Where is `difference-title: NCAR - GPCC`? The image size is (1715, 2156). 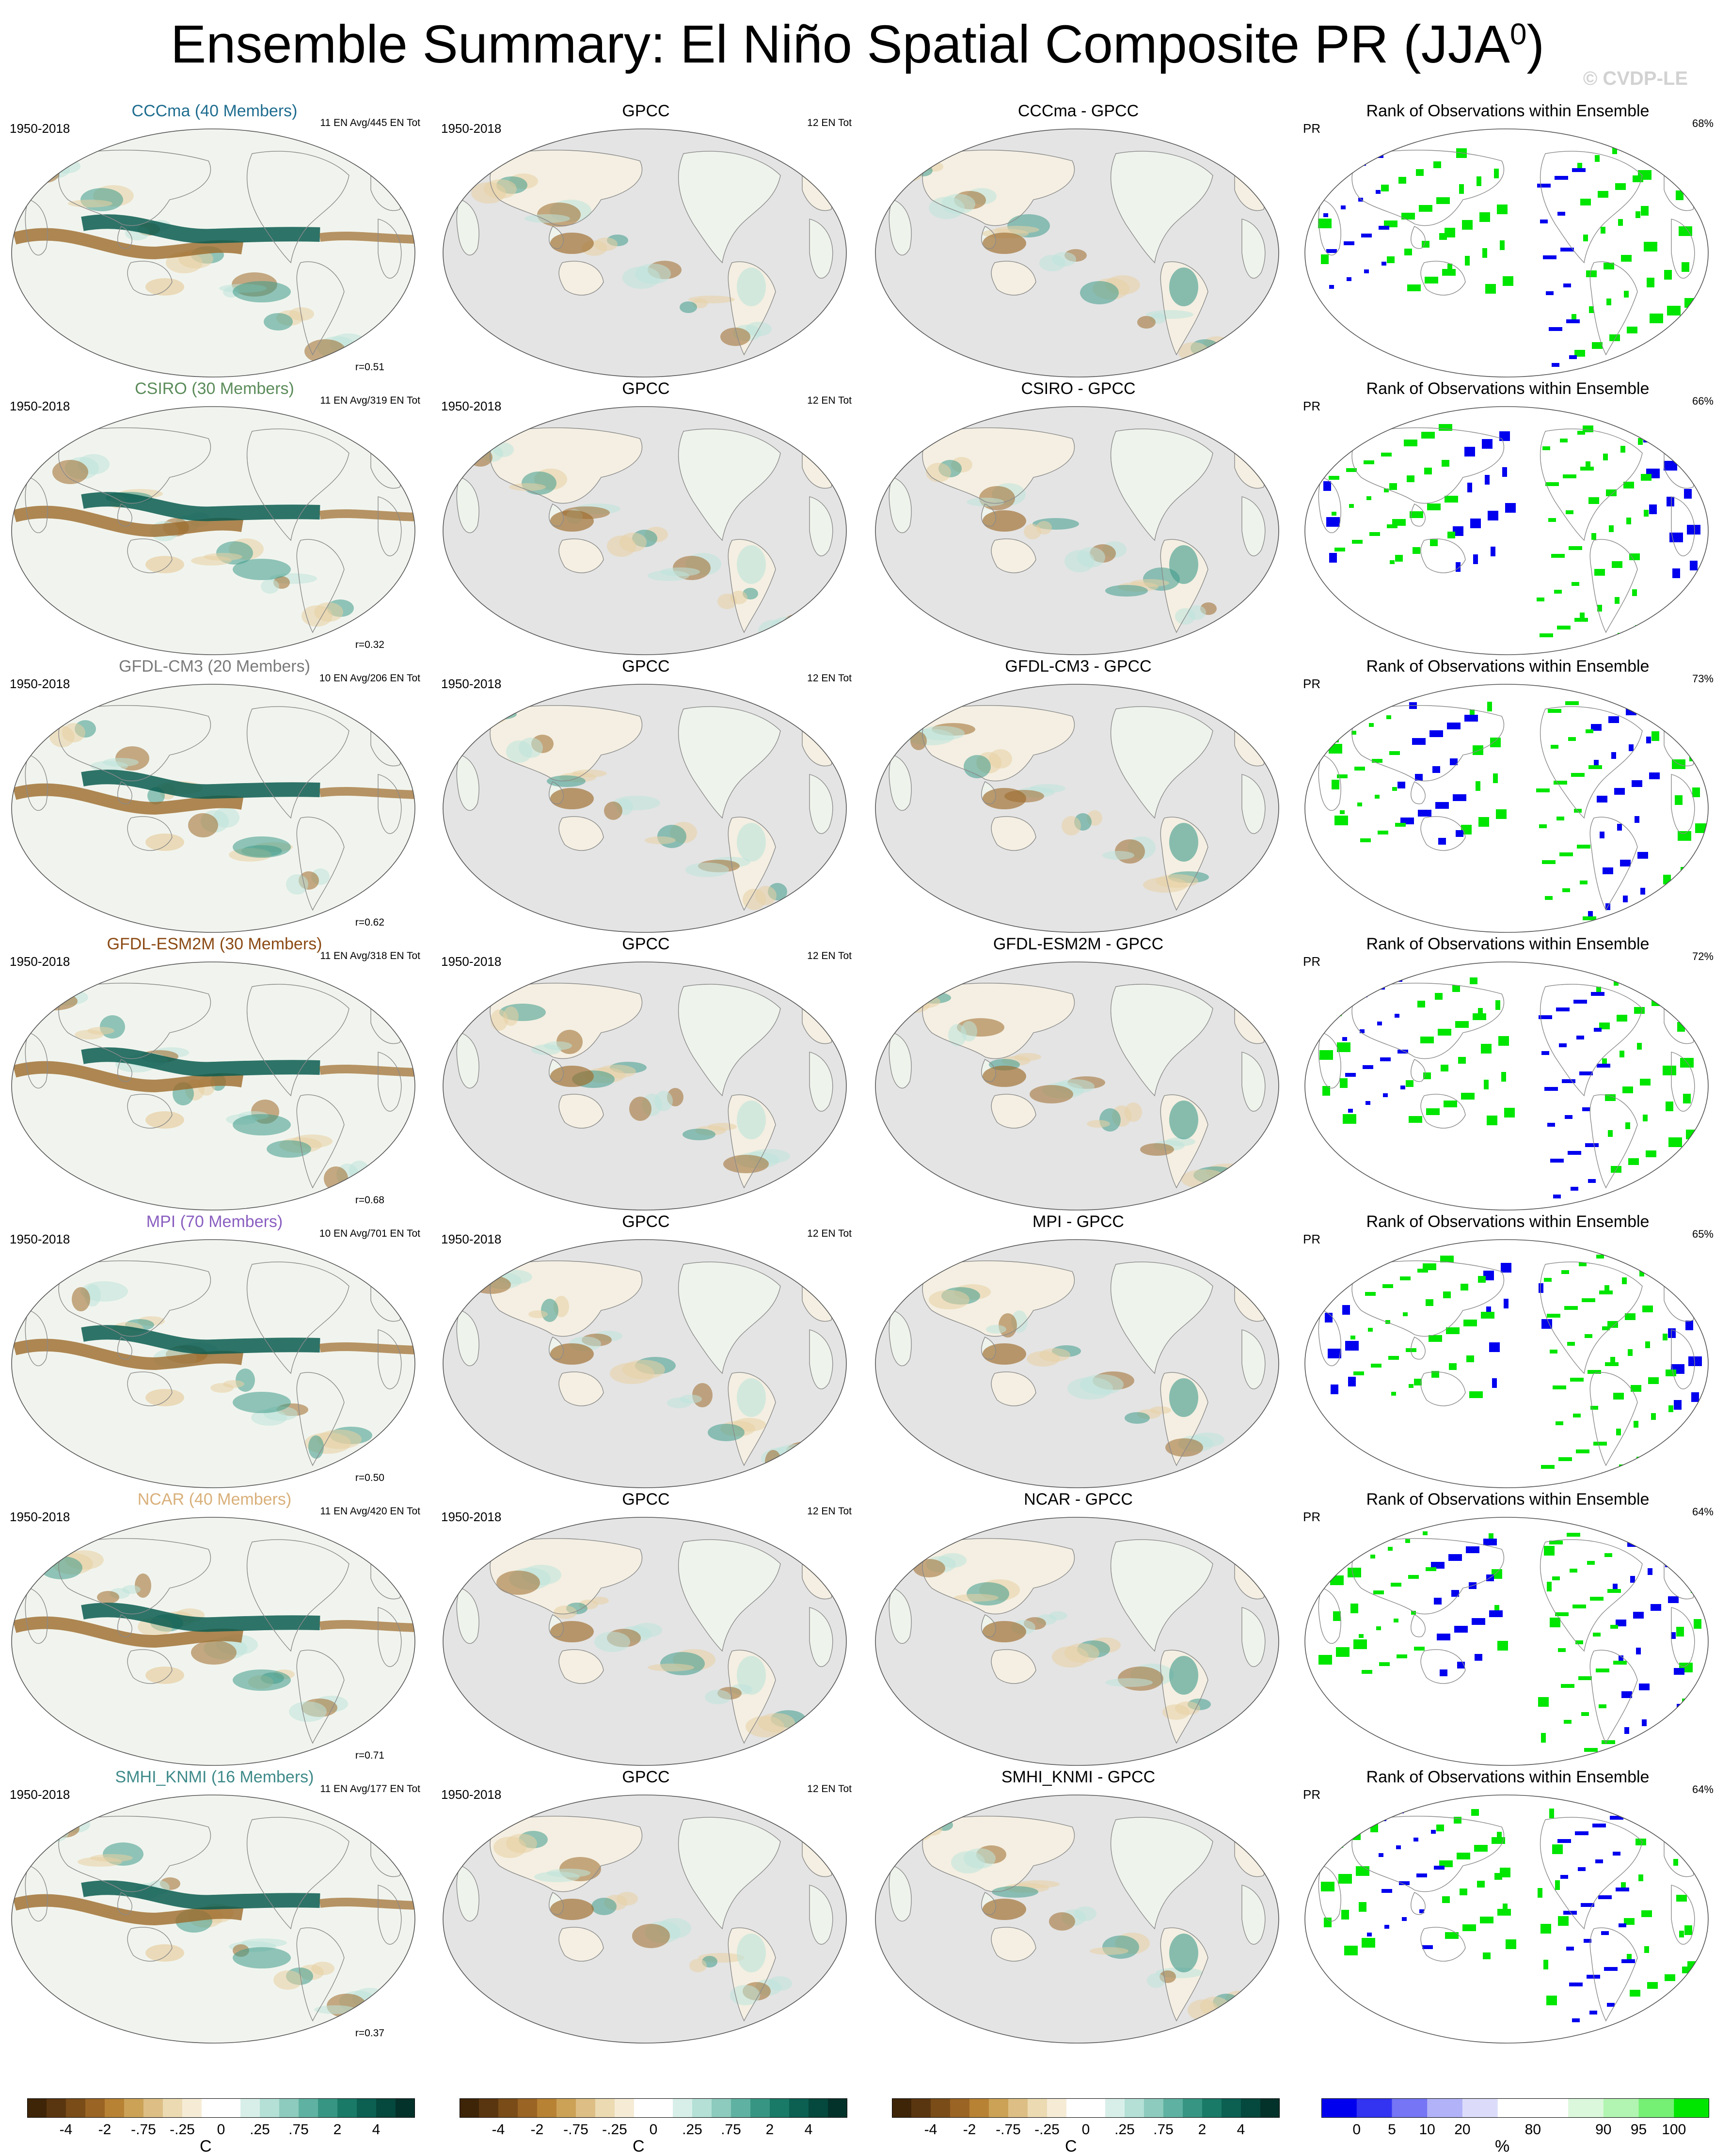
difference-title: NCAR - GPCC is located at coordinates (1078, 1499).